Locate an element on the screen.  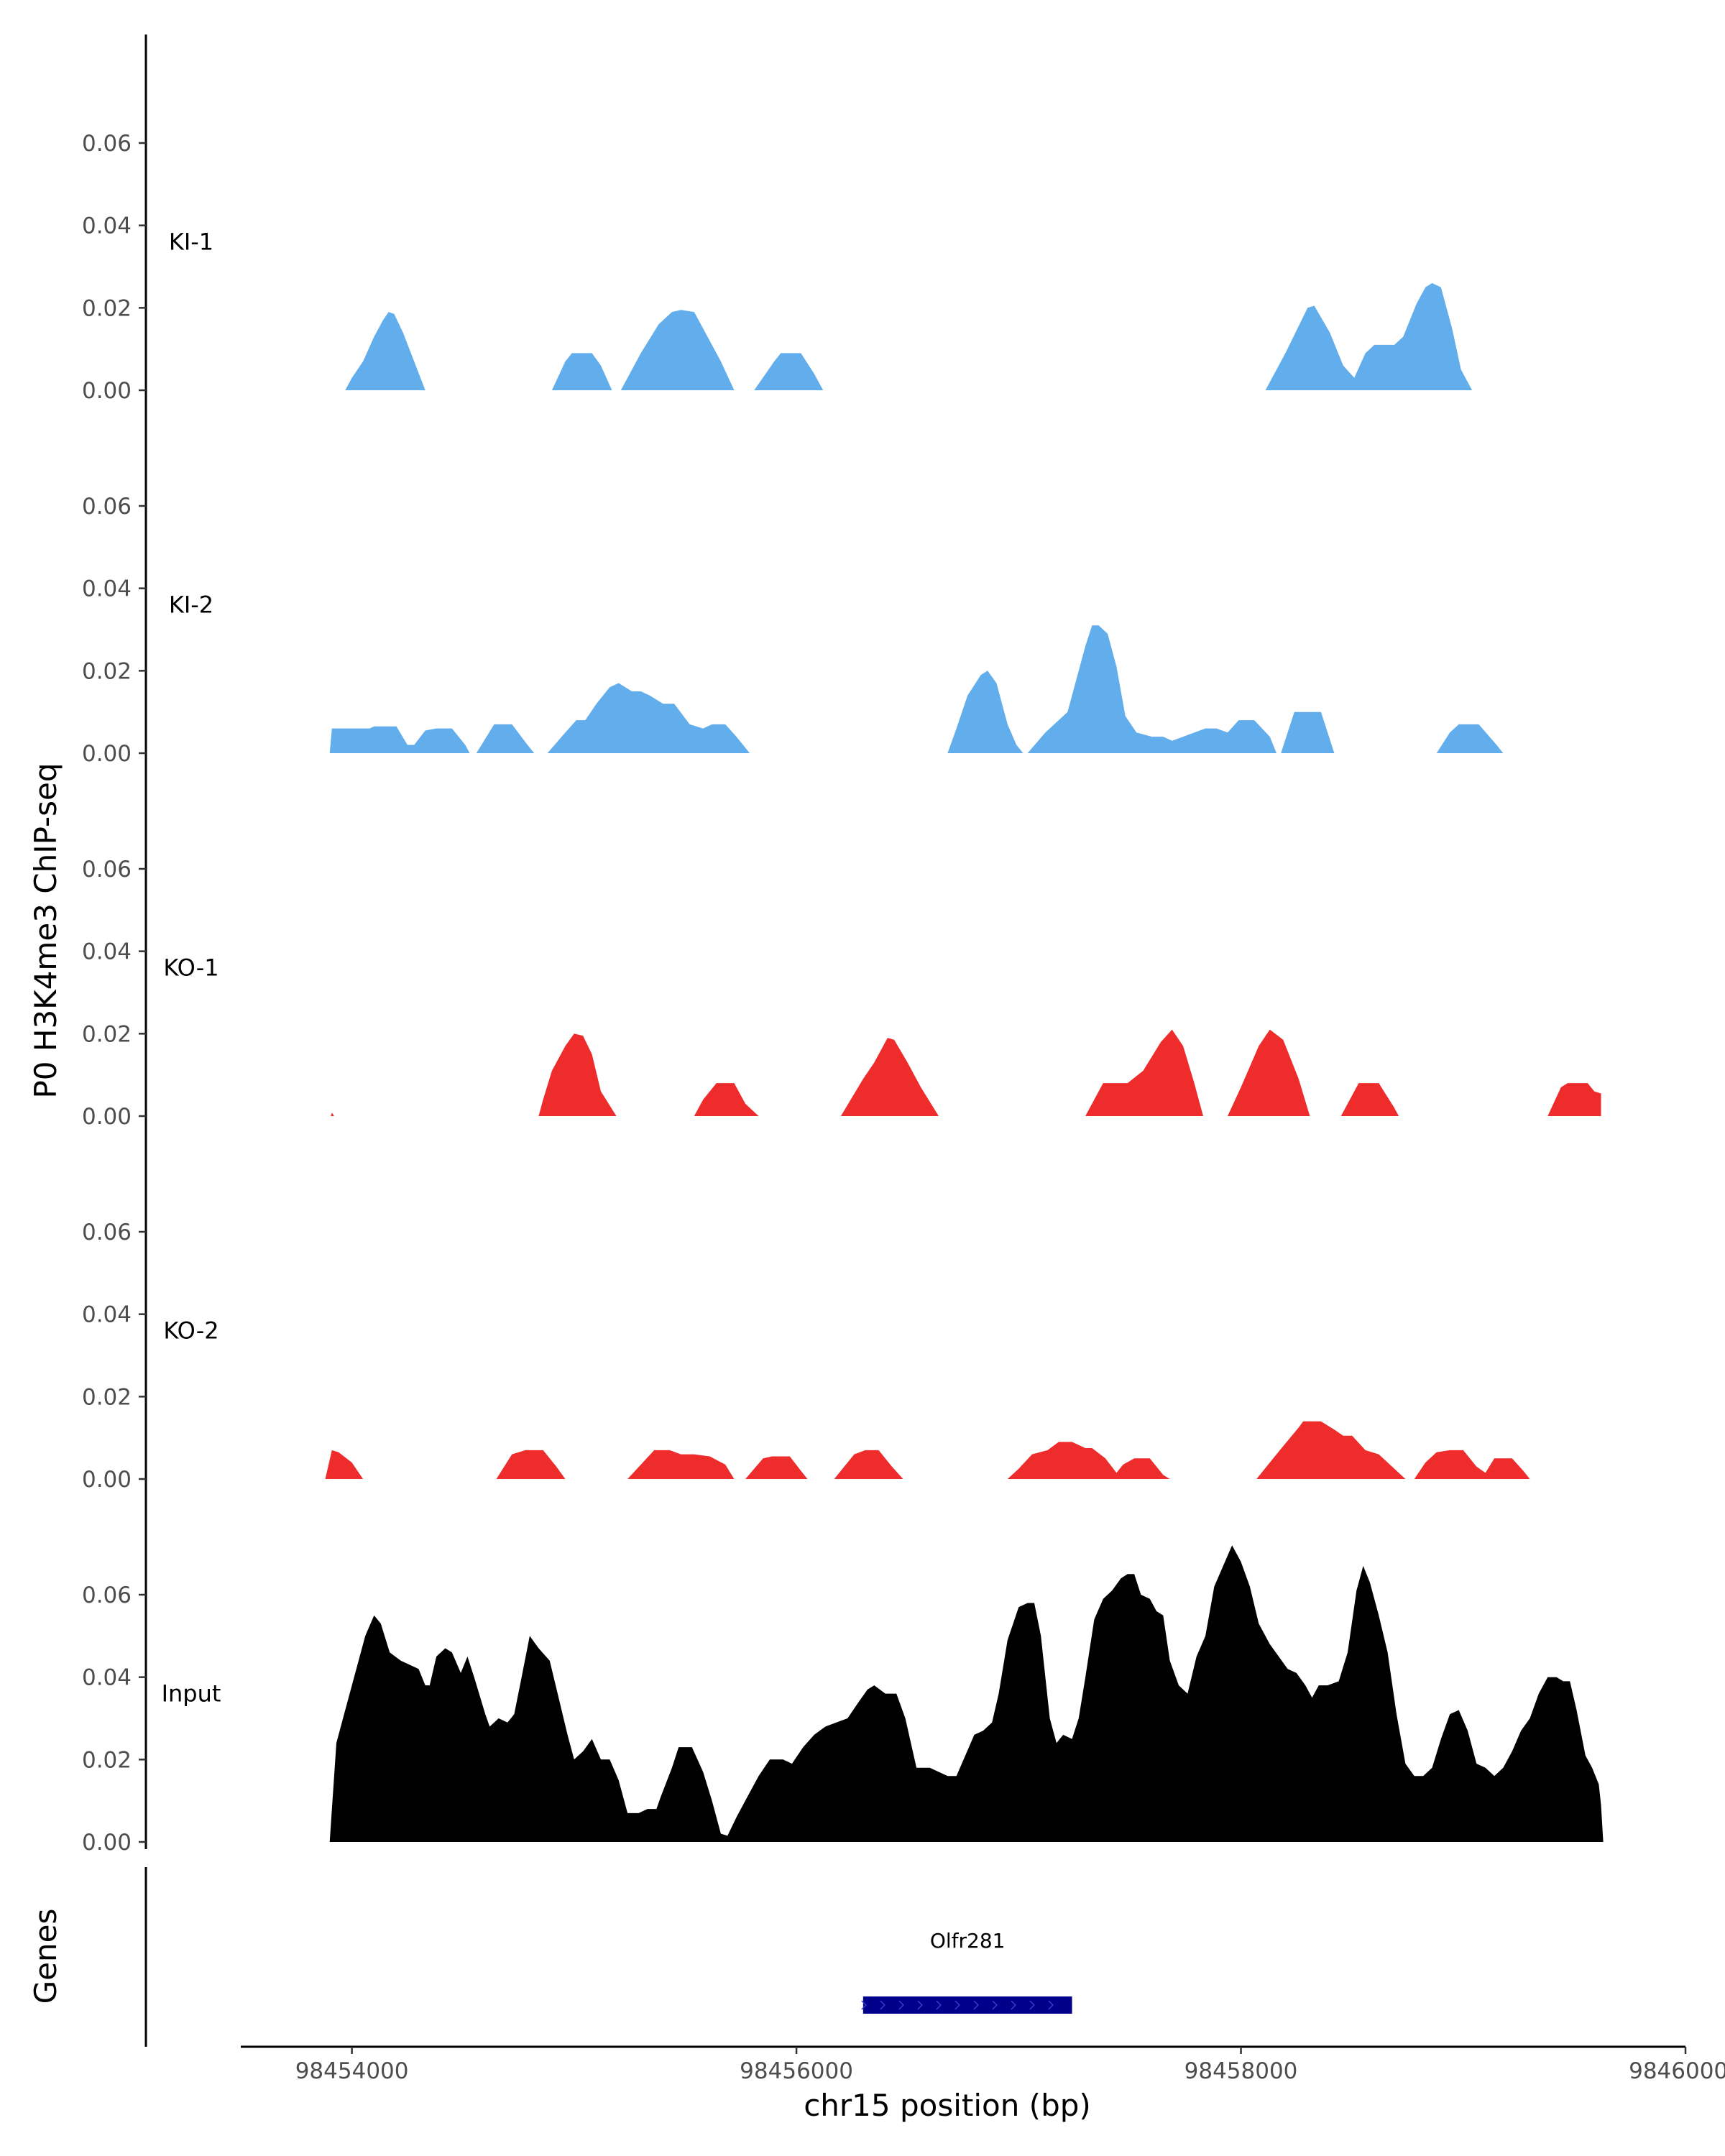
y-axis-title: P0 H3K4me3 ChIP-seq is located at coordinates (45, 931).